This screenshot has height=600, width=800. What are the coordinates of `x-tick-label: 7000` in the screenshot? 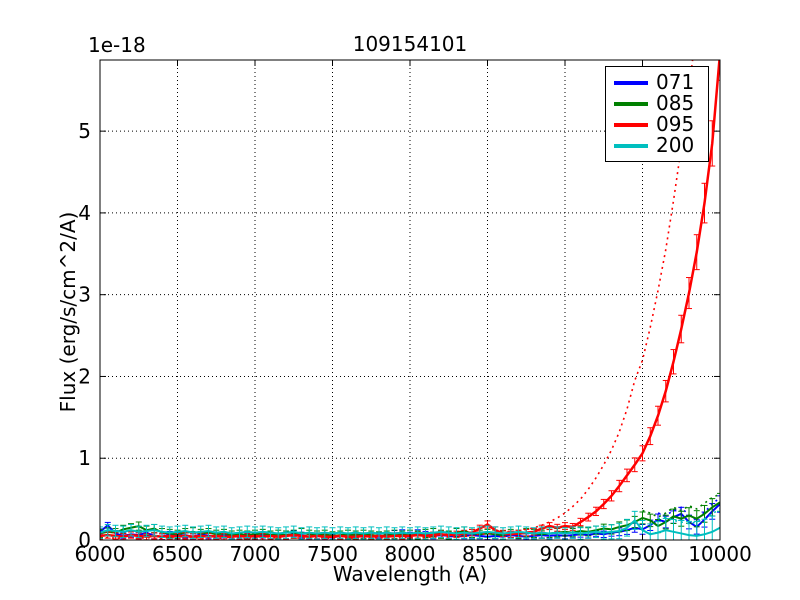 It's located at (255, 554).